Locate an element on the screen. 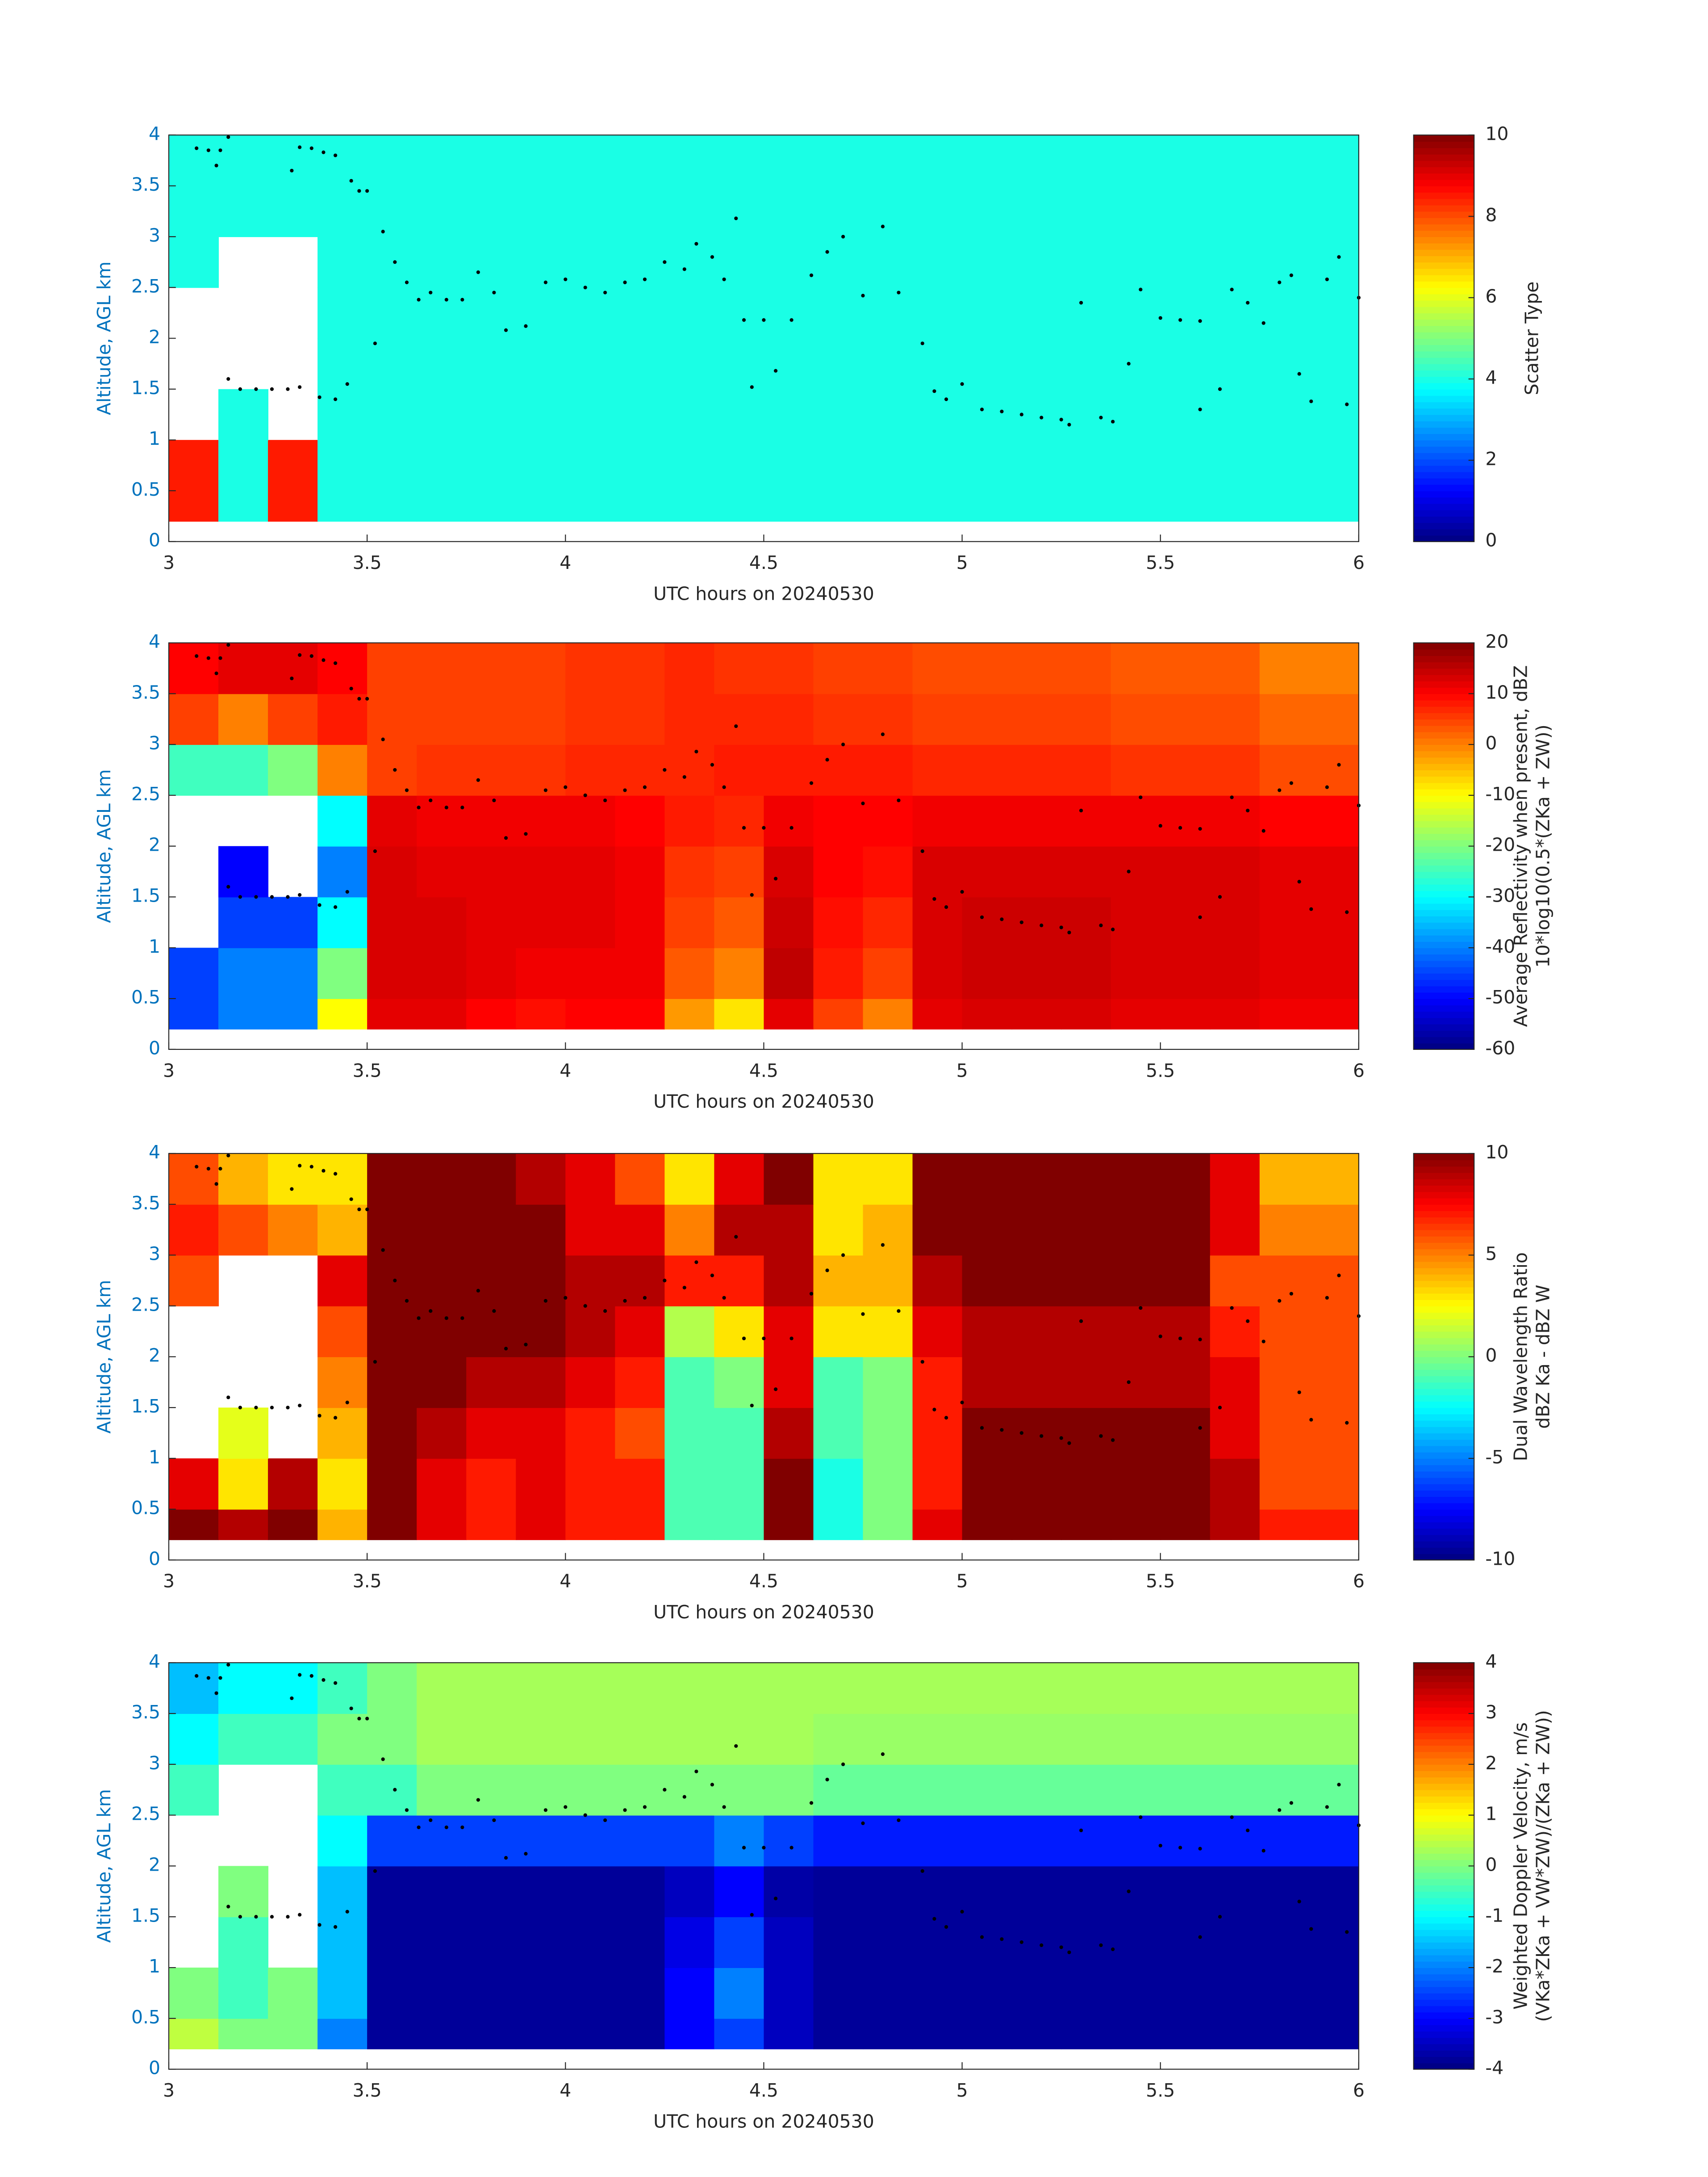  colorbar-tick-label: -3 is located at coordinates (1494, 2017).